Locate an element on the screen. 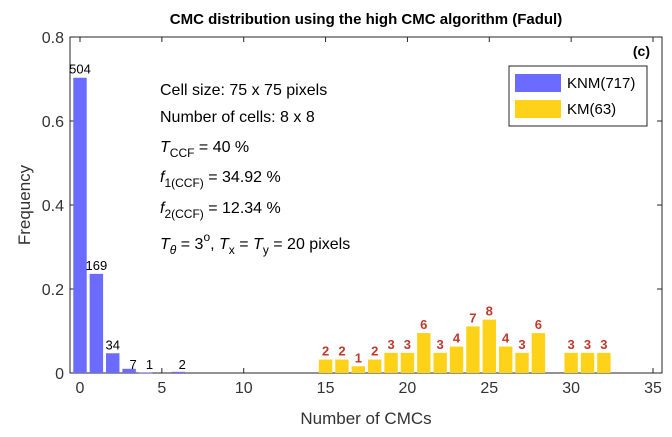  legend-label-km: KM(63) is located at coordinates (591, 109).